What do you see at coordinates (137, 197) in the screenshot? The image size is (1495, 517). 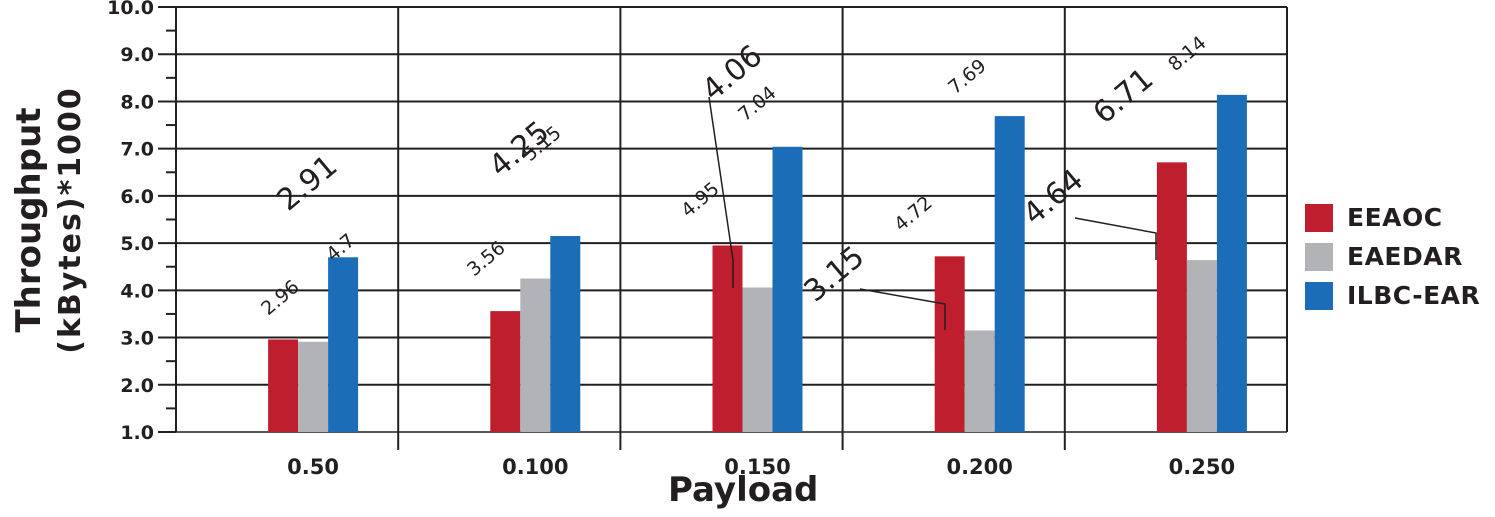 I see `y-tick-label: 6.0` at bounding box center [137, 197].